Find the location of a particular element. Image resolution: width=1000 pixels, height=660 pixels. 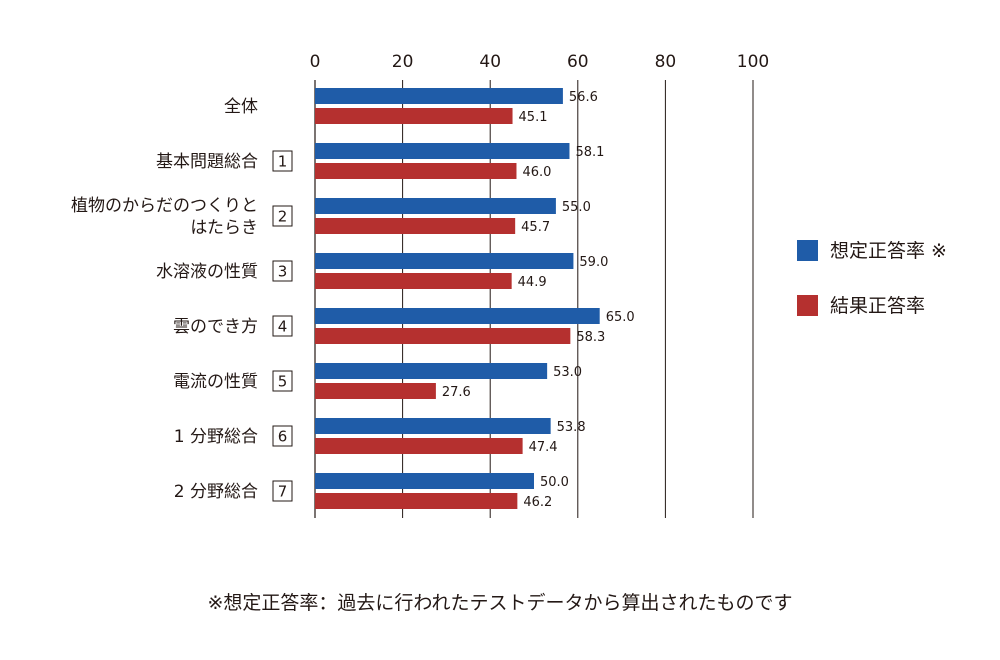

x-tick-label: 60 is located at coordinates (578, 62).